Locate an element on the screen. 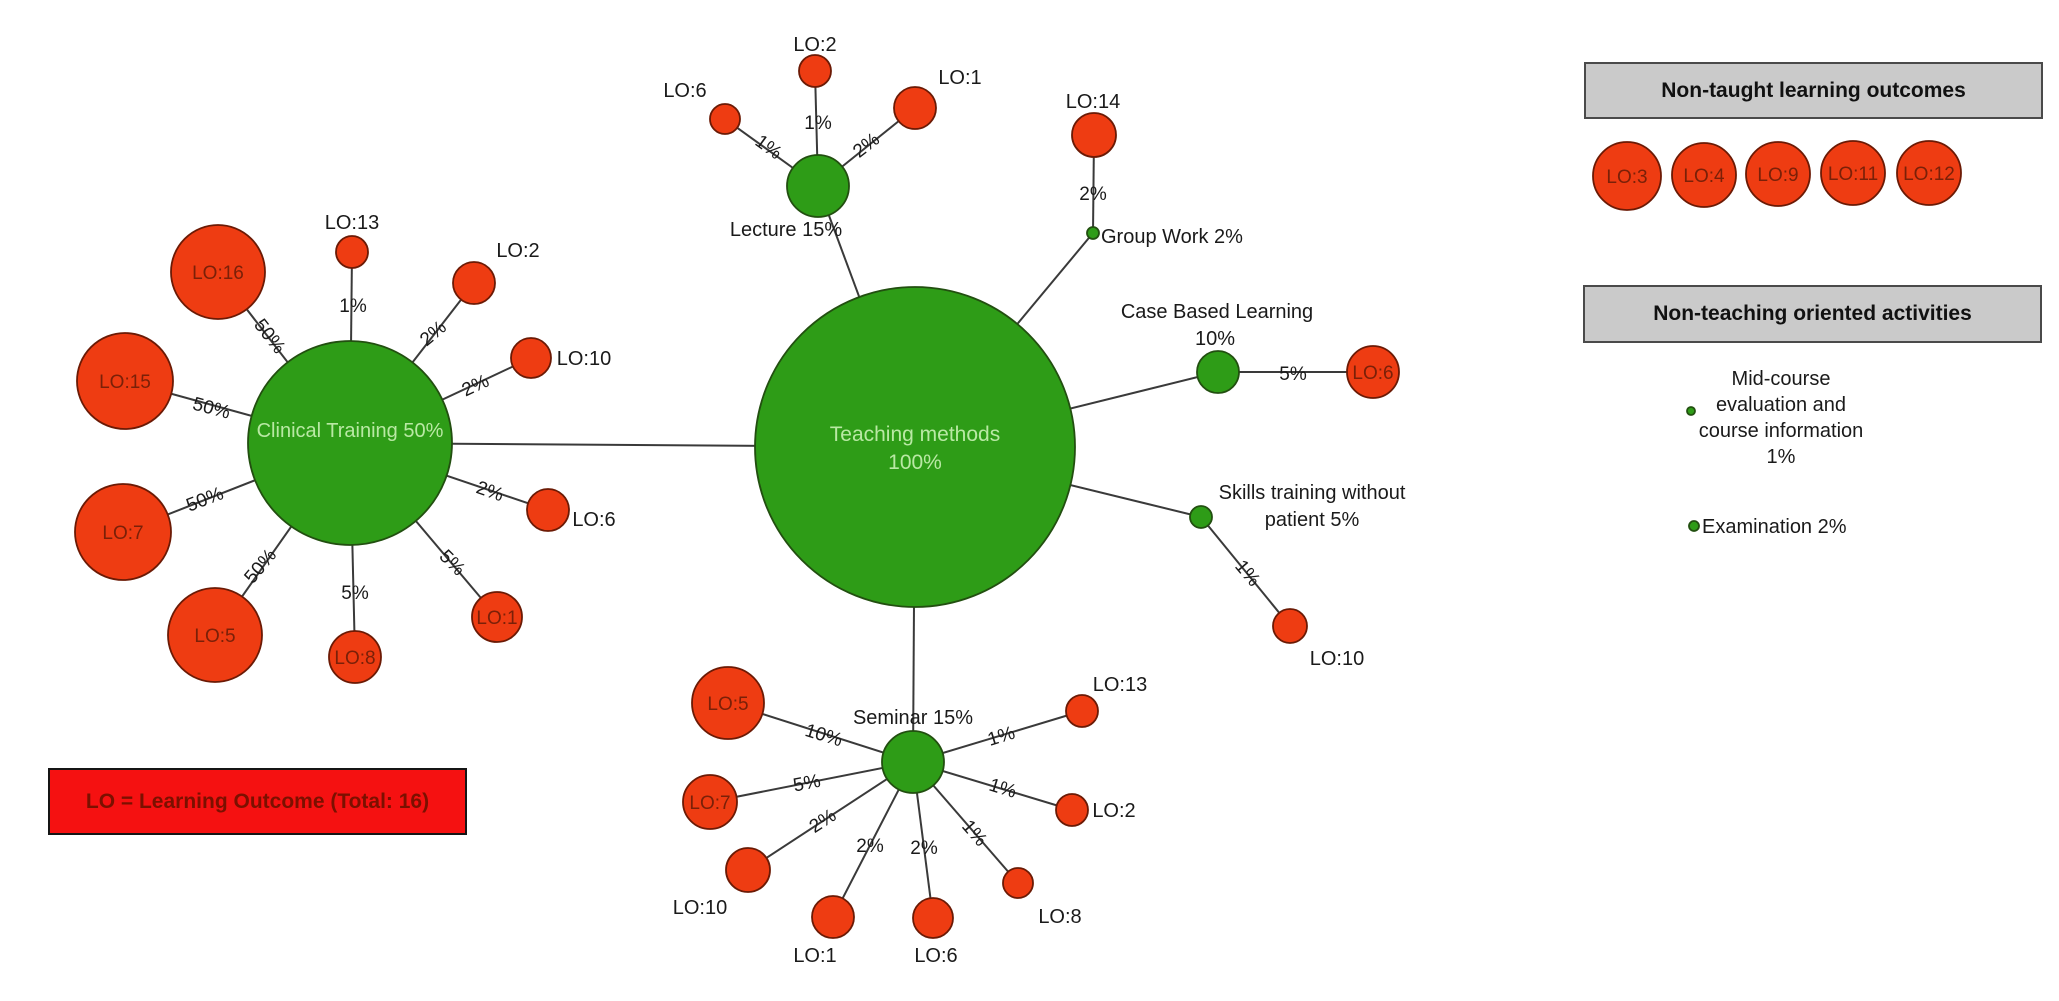 The height and width of the screenshot is (1001, 2059). edge-label-cbl-lo6: 5% is located at coordinates (1293, 374).